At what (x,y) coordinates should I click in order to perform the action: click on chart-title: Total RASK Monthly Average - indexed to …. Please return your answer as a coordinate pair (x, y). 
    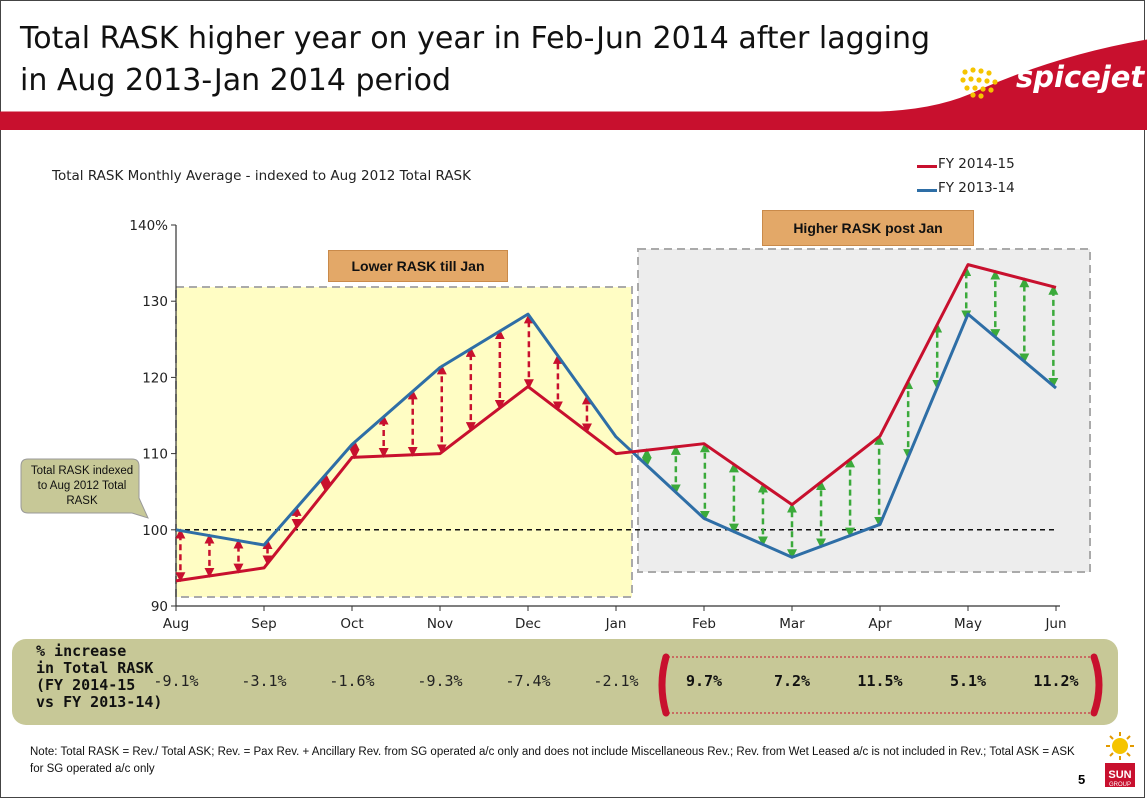
    Looking at the image, I should click on (261, 176).